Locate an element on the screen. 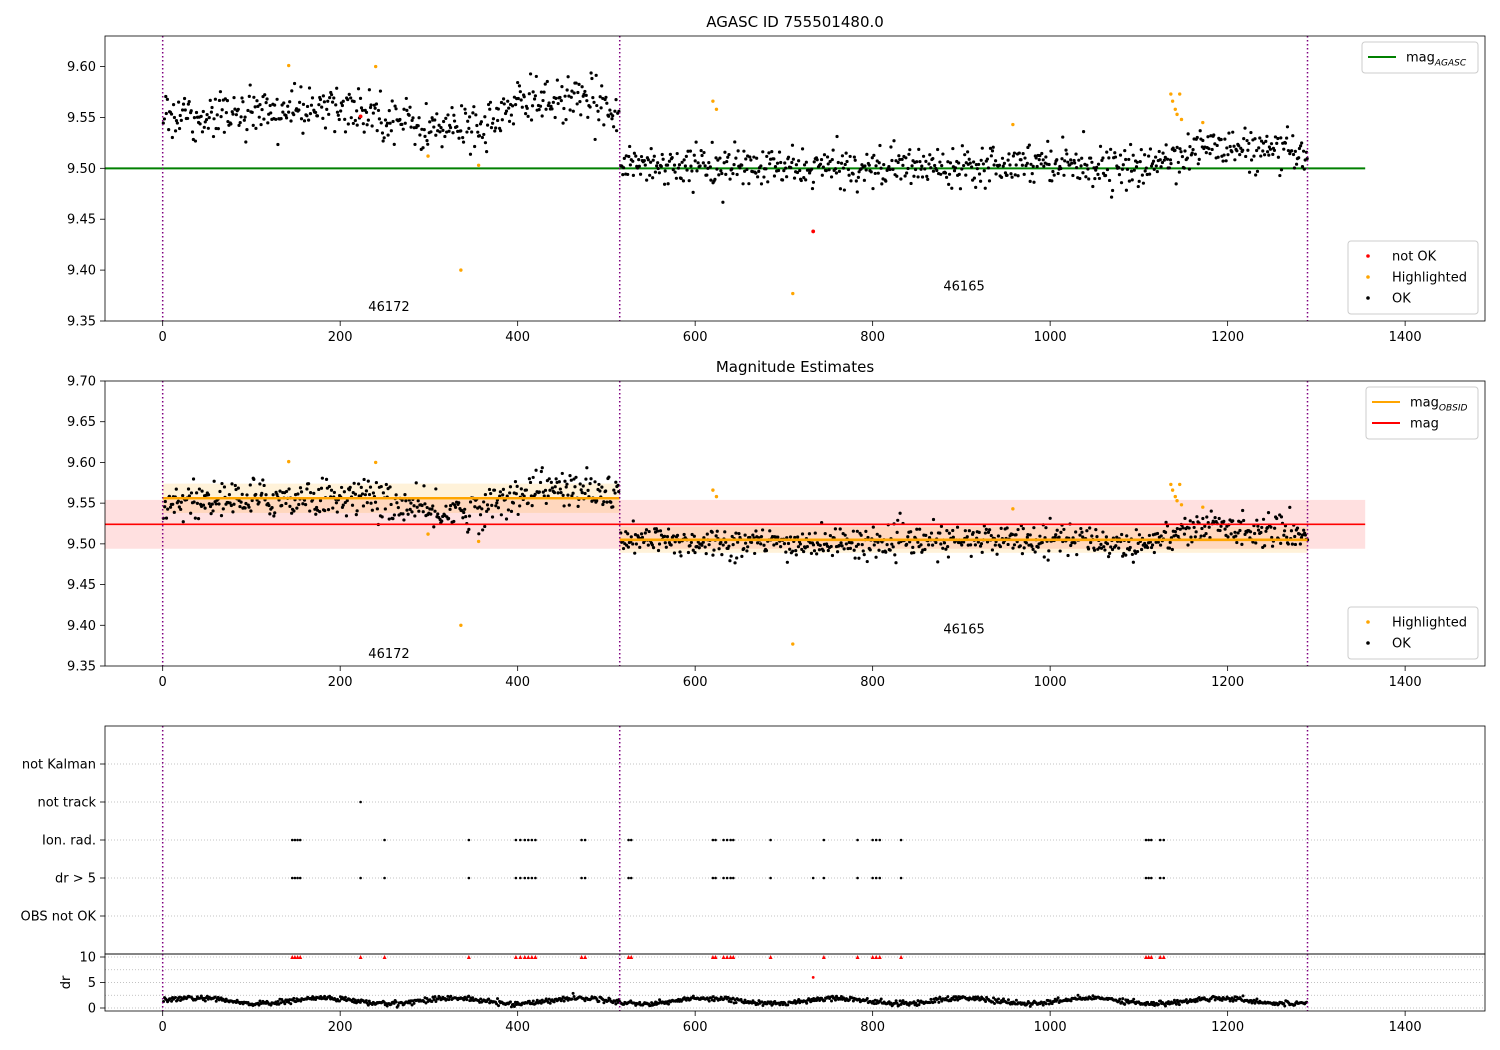 The width and height of the screenshot is (1500, 1050). legend-label-text: not OK is located at coordinates (1414, 257).